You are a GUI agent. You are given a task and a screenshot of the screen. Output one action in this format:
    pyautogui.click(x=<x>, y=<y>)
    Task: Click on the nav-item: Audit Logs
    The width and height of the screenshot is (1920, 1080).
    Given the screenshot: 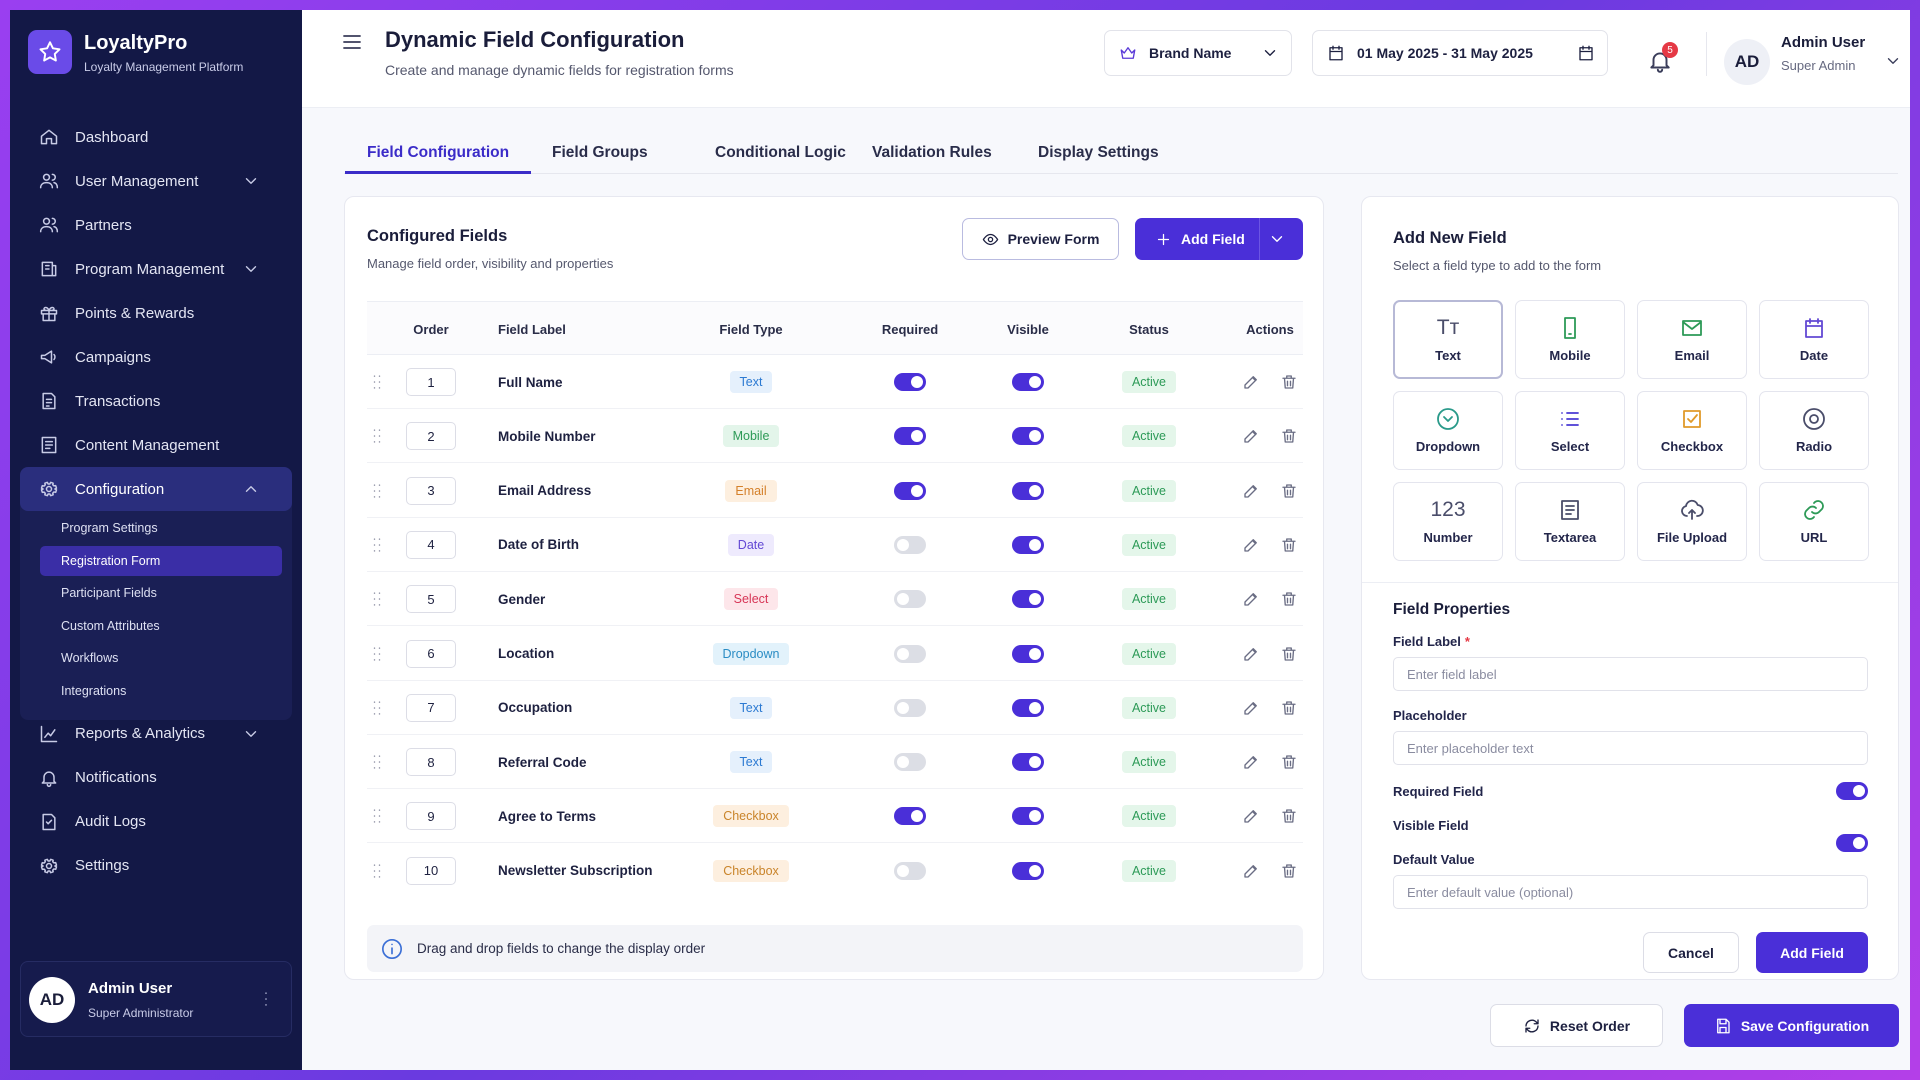 What is the action you would take?
    pyautogui.click(x=156, y=822)
    